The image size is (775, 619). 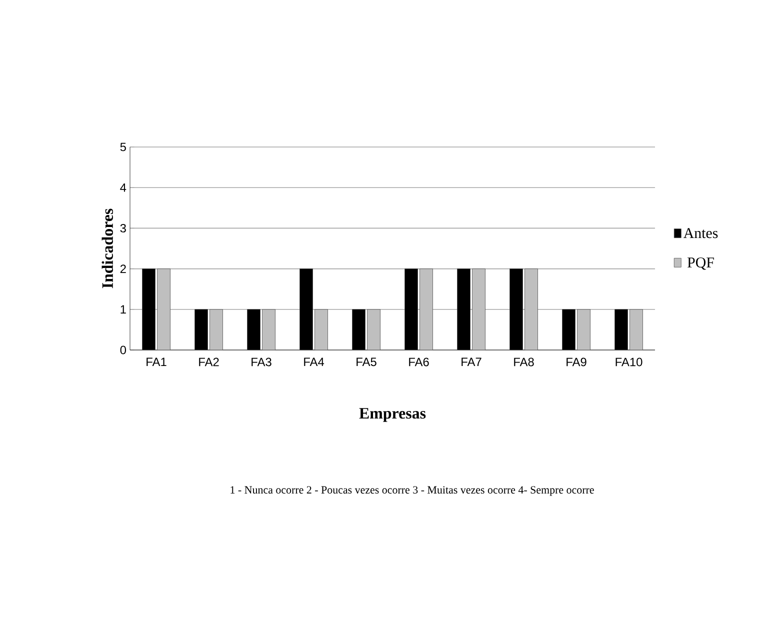 I want to click on y-tick-label: 2, so click(x=123, y=268).